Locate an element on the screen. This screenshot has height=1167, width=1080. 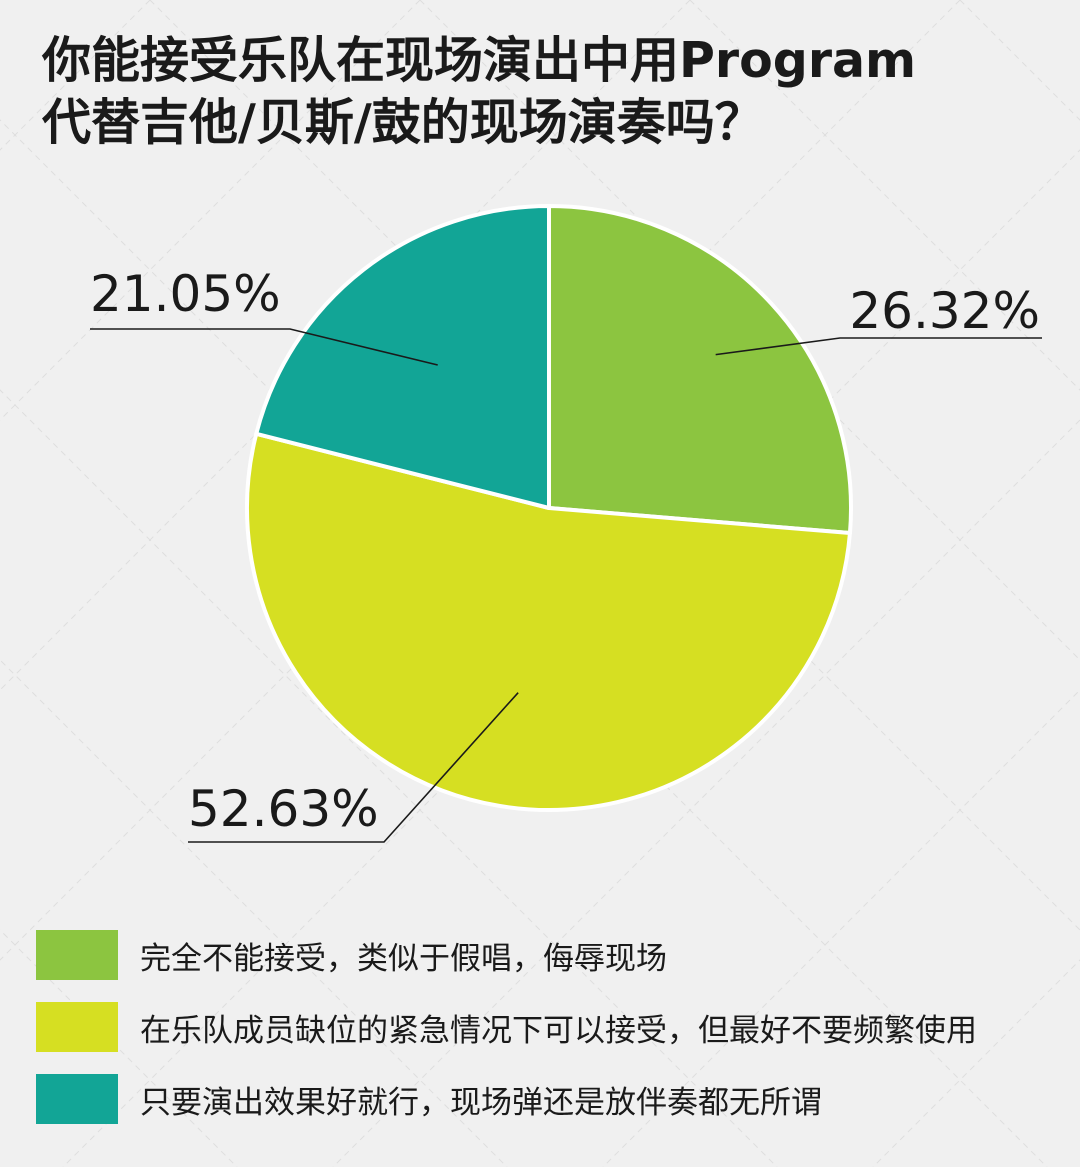
chart-title: 你能接受乐队在现场演出中用Program 代替吉他/贝斯/鼓的现场演奏吗？ is located at coordinates (547, 92).